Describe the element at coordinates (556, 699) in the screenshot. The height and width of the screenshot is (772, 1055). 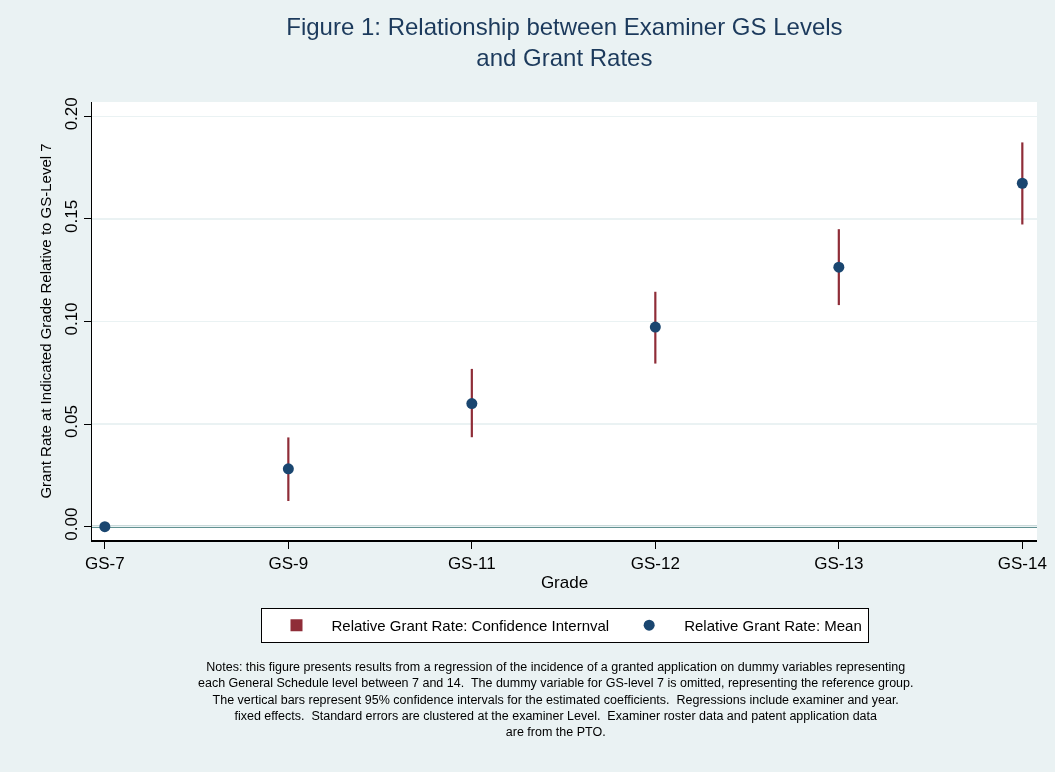
I see `text: Notes: this figure presents results from a regression of the incidence of a granted application on dummy variables representing each General Schedule level between 7 and 14. The dummy variable for GS-level 7 is omitted, representing the reference group. The vertical bars represent 95% confidence intervals for the estimated coefficients. Regressions include examiner and year. fixed effects. Standard errors are clustered at the examiner Level. Examiner roster data and patent application data are from the PTO.` at that location.